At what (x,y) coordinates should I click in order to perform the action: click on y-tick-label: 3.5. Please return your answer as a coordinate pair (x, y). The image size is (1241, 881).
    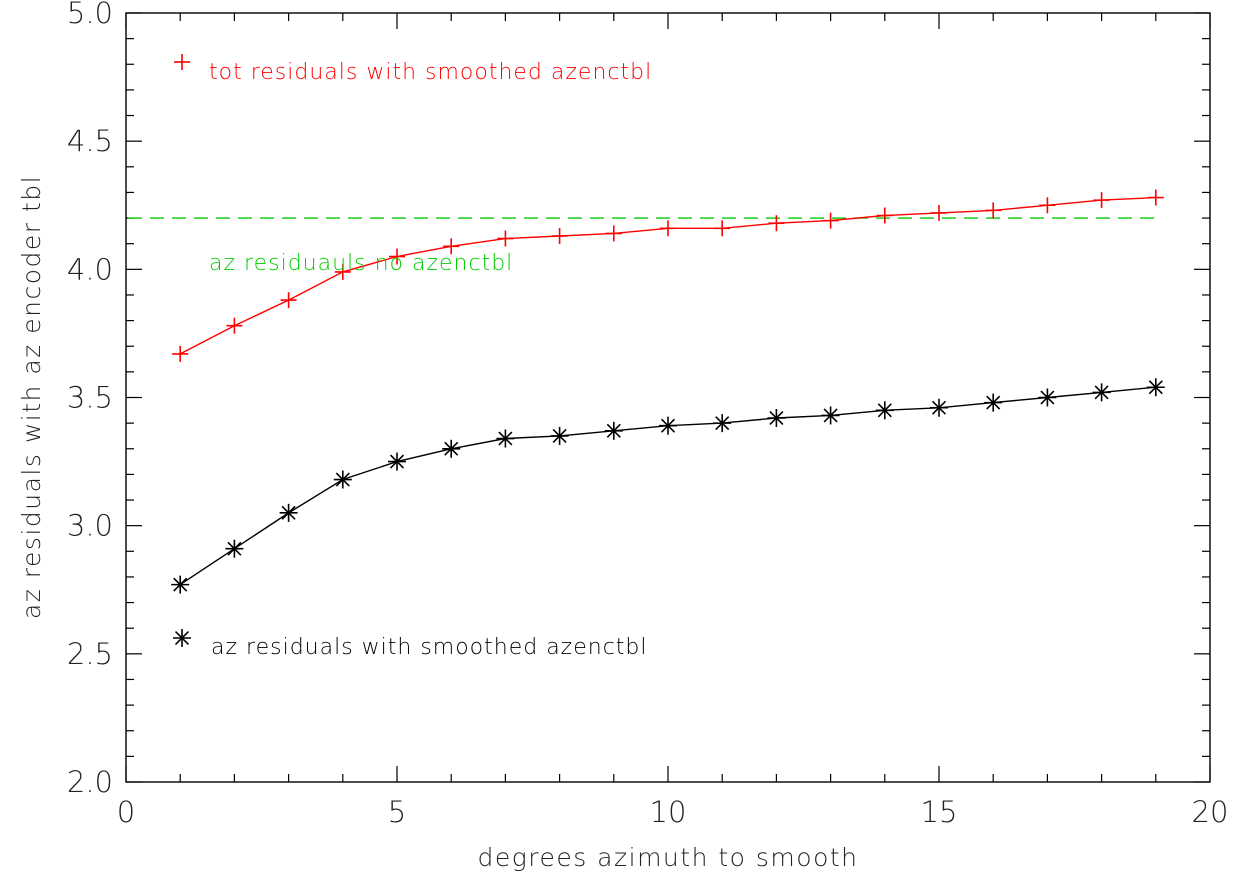
    Looking at the image, I should click on (90, 398).